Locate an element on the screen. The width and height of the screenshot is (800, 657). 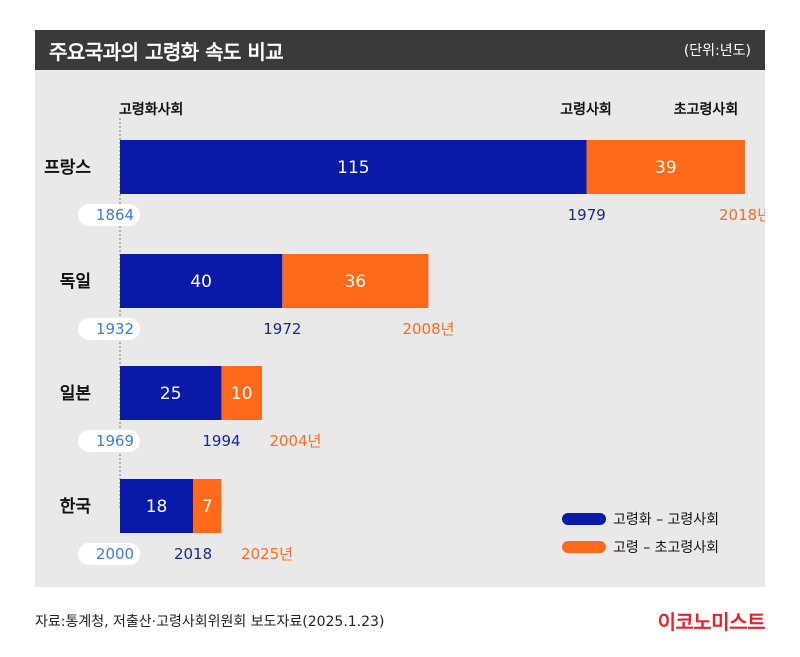
super-aged-year: 2004년 is located at coordinates (295, 441).